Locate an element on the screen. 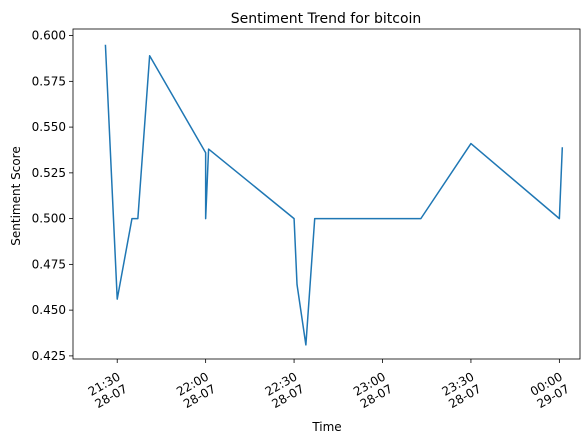 This screenshot has width=584, height=444. y-axis: 0.425 0.450 0.475 0.500 0.525 0.550 0.575 0.600 is located at coordinates (52, 196).